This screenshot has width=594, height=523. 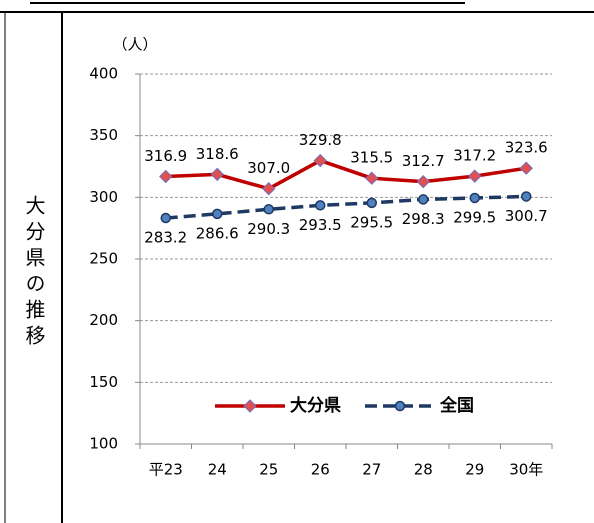 I want to click on value-label: 290.3, so click(x=268, y=229).